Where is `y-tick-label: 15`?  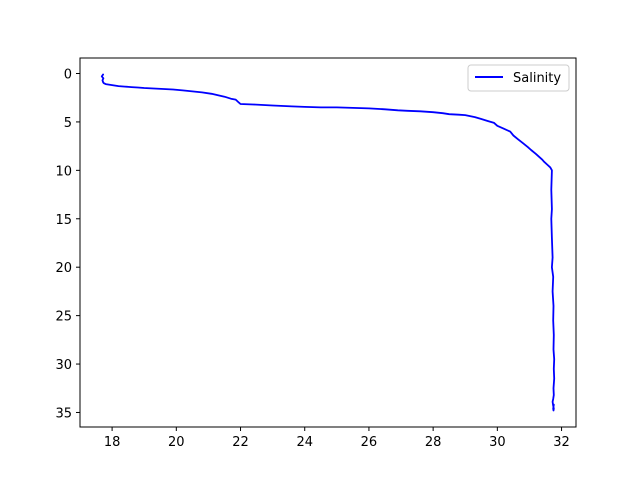 y-tick-label: 15 is located at coordinates (63, 220).